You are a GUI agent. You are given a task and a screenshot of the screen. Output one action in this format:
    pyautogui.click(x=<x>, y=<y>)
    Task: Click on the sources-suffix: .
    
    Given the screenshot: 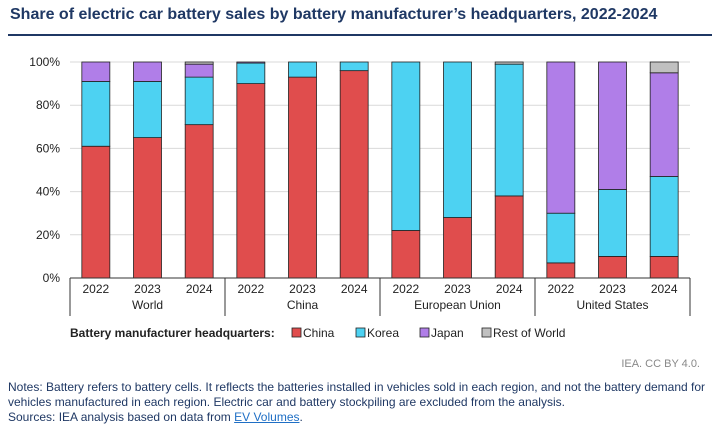 What is the action you would take?
    pyautogui.click(x=301, y=417)
    